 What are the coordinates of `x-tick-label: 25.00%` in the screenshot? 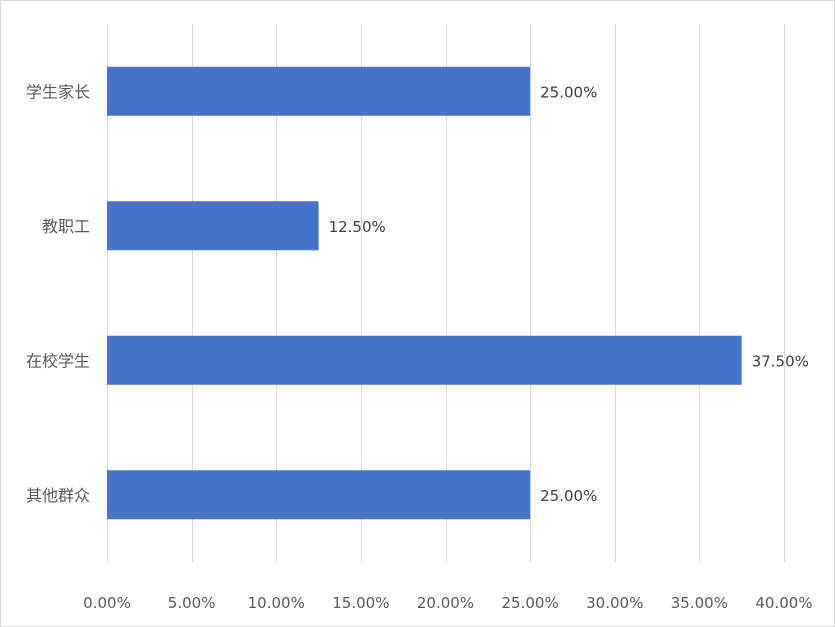 It's located at (530, 603).